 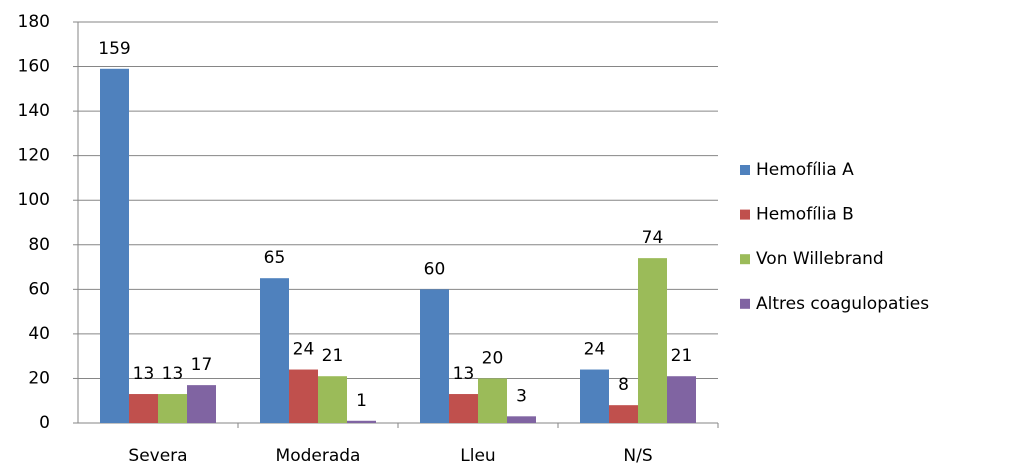 I want to click on y-tick-label: 100, so click(x=34, y=200).